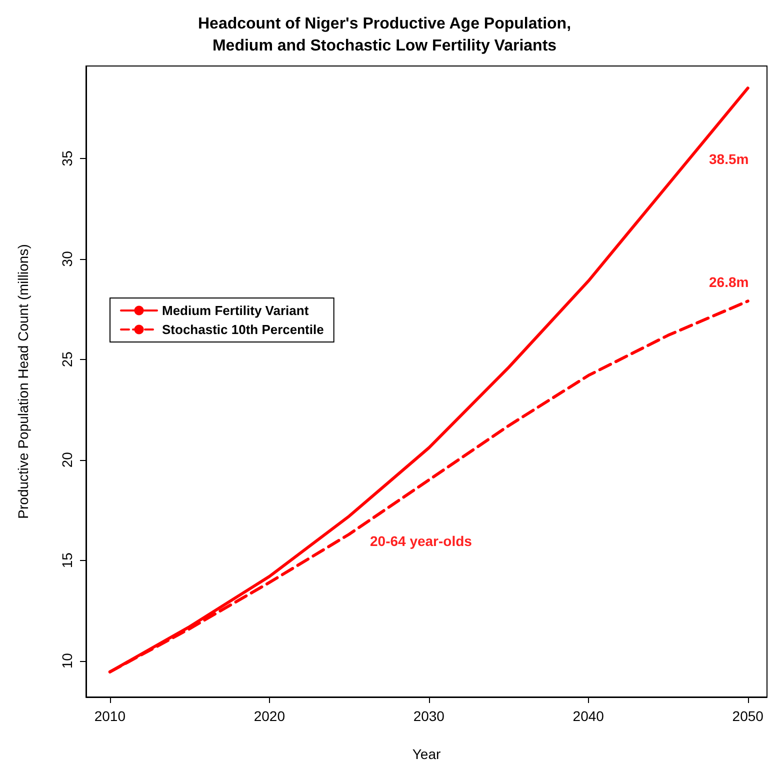  I want to click on x-tick-label: 2040, so click(588, 716).